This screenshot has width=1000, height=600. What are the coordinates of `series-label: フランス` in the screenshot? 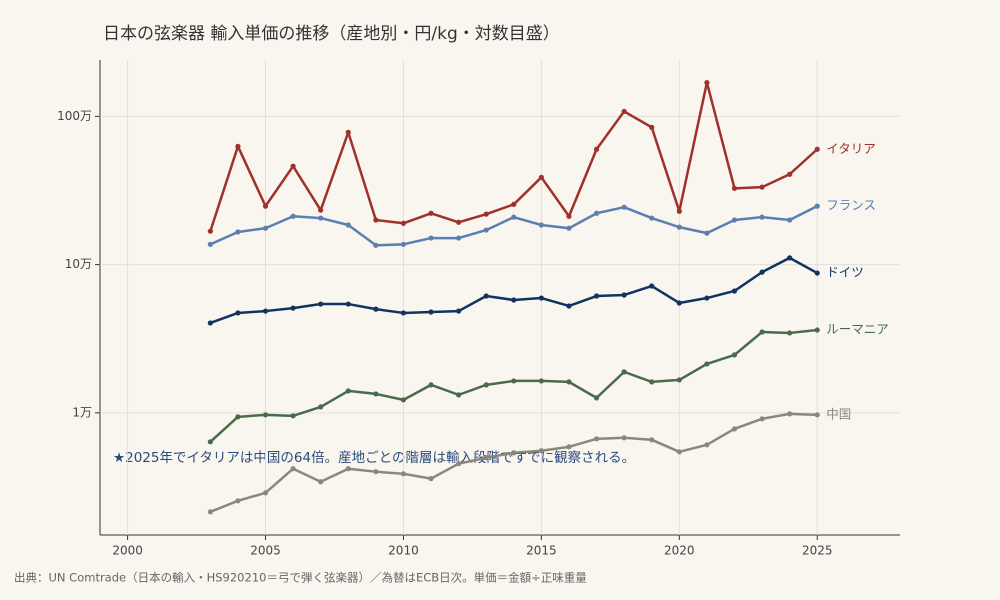 It's located at (851, 205).